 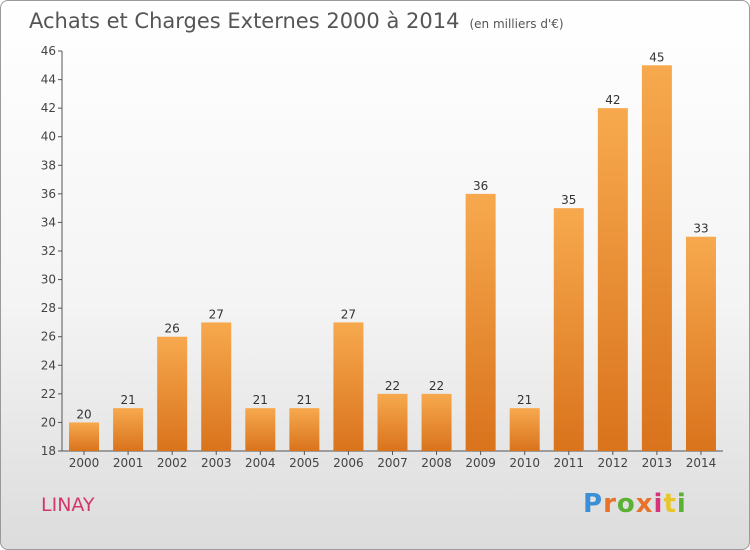 What do you see at coordinates (84, 463) in the screenshot?
I see `x-tick-label: 2000` at bounding box center [84, 463].